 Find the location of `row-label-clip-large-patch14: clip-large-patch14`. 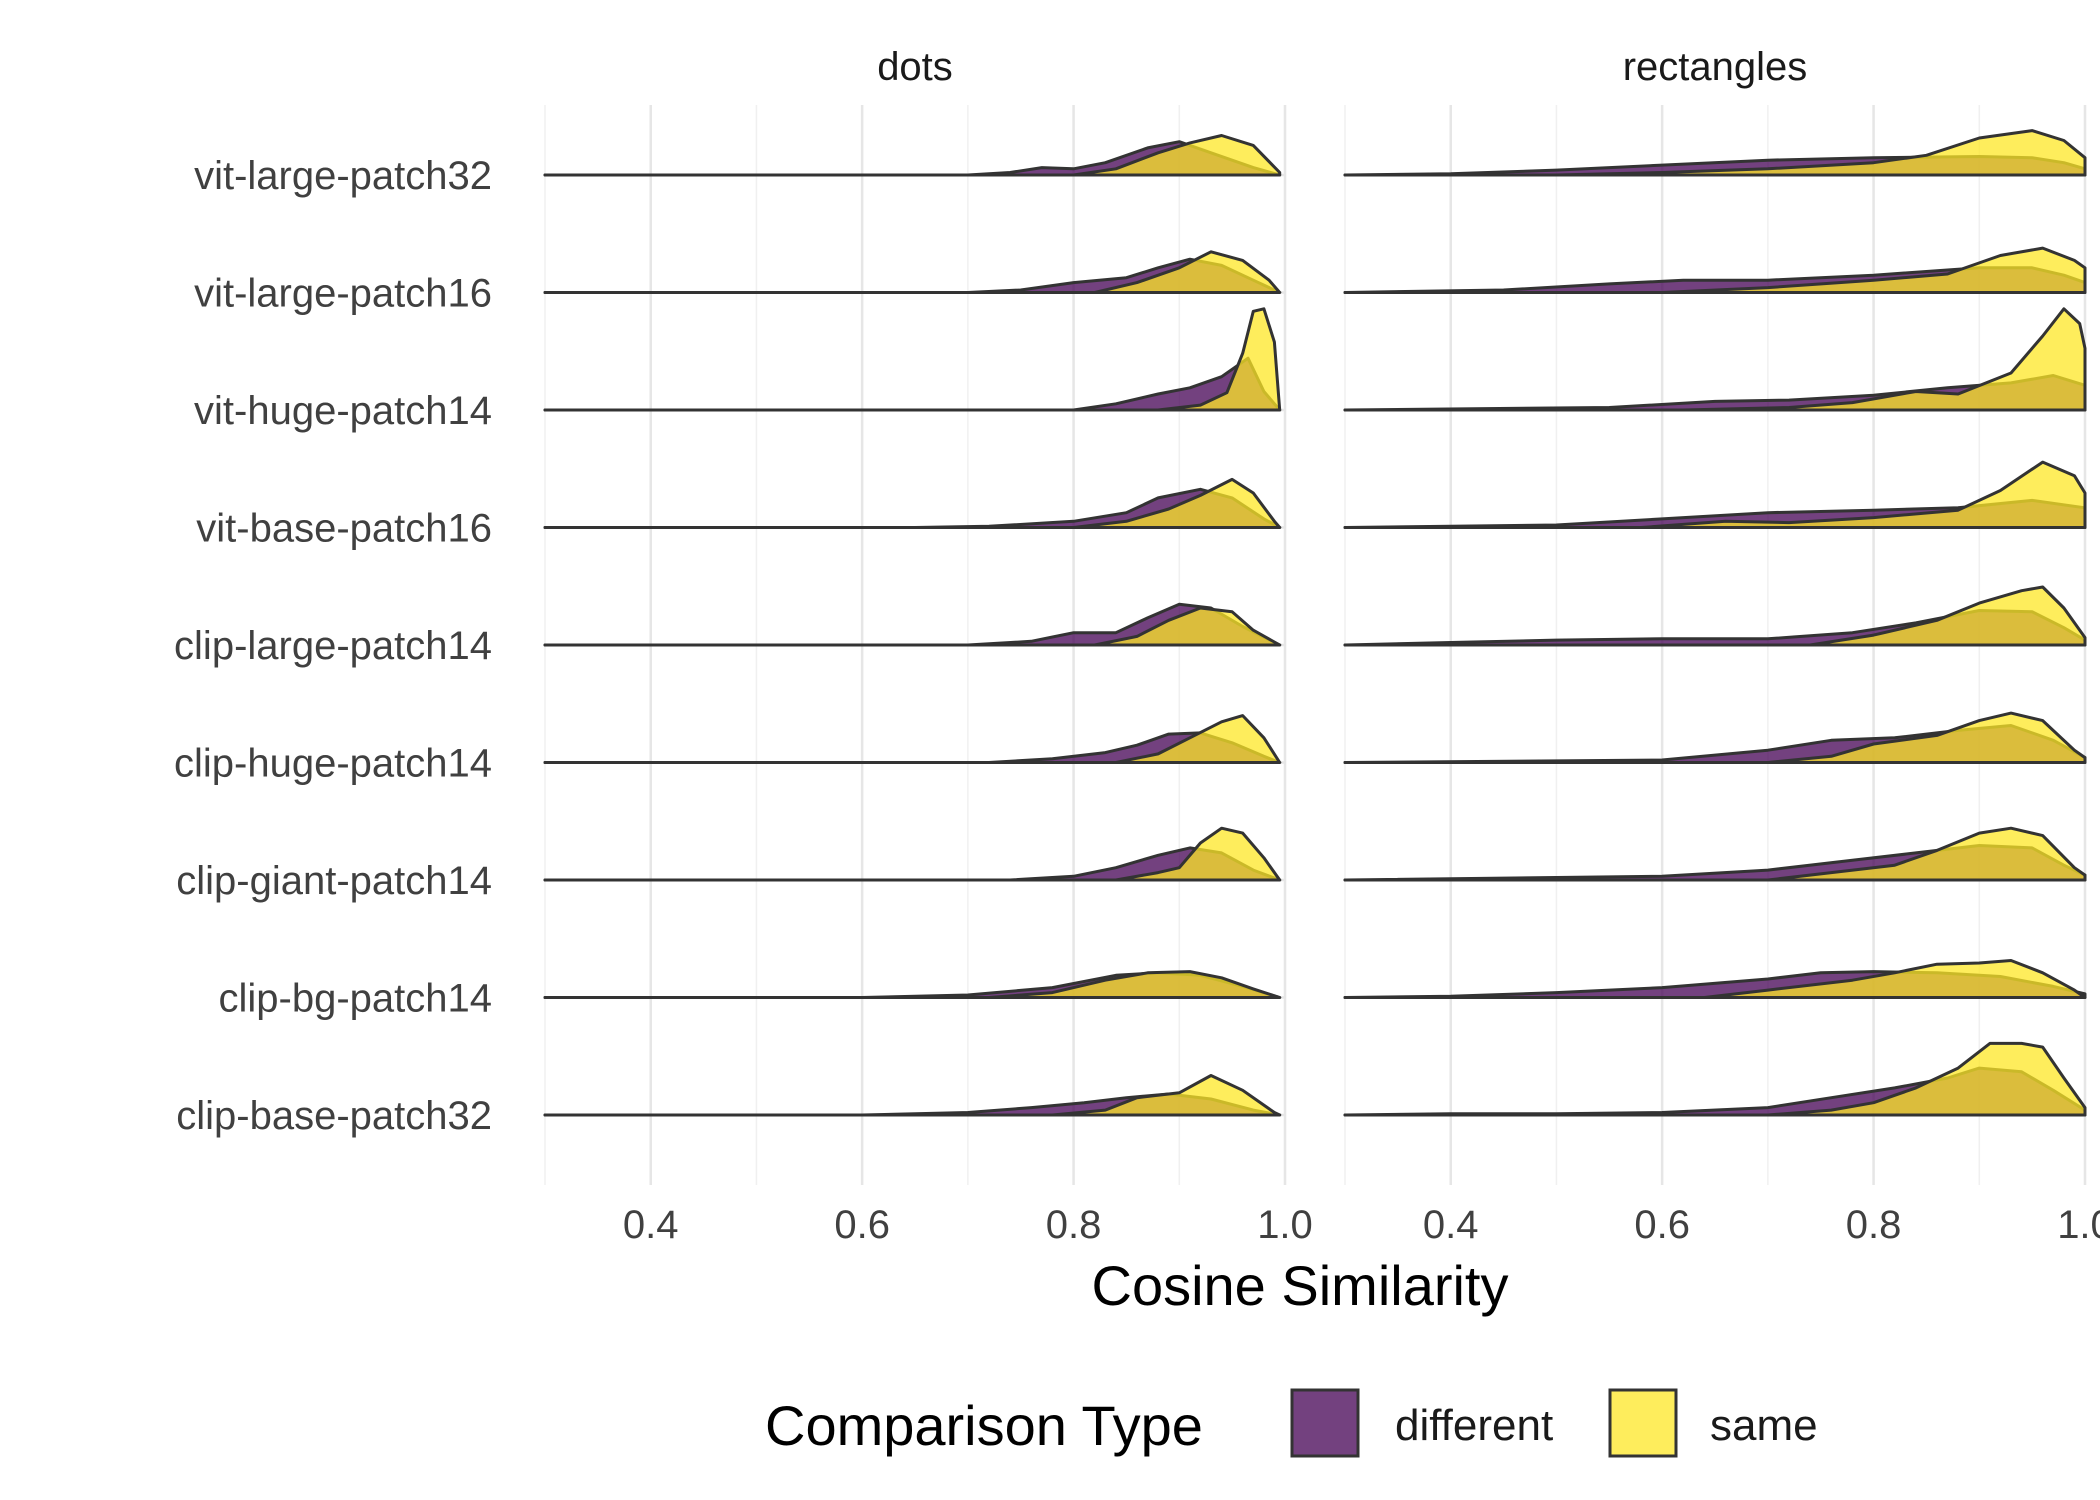

row-label-clip-large-patch14: clip-large-patch14 is located at coordinates (333, 646).